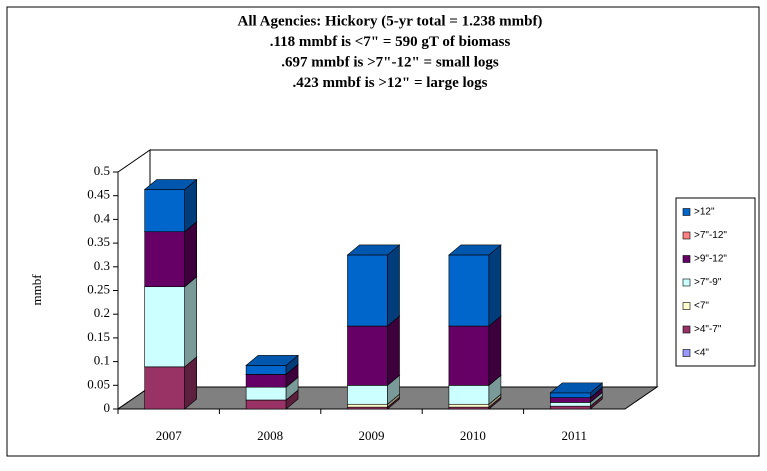 Image resolution: width=767 pixels, height=471 pixels. I want to click on x-tick-label: 2010, so click(473, 435).